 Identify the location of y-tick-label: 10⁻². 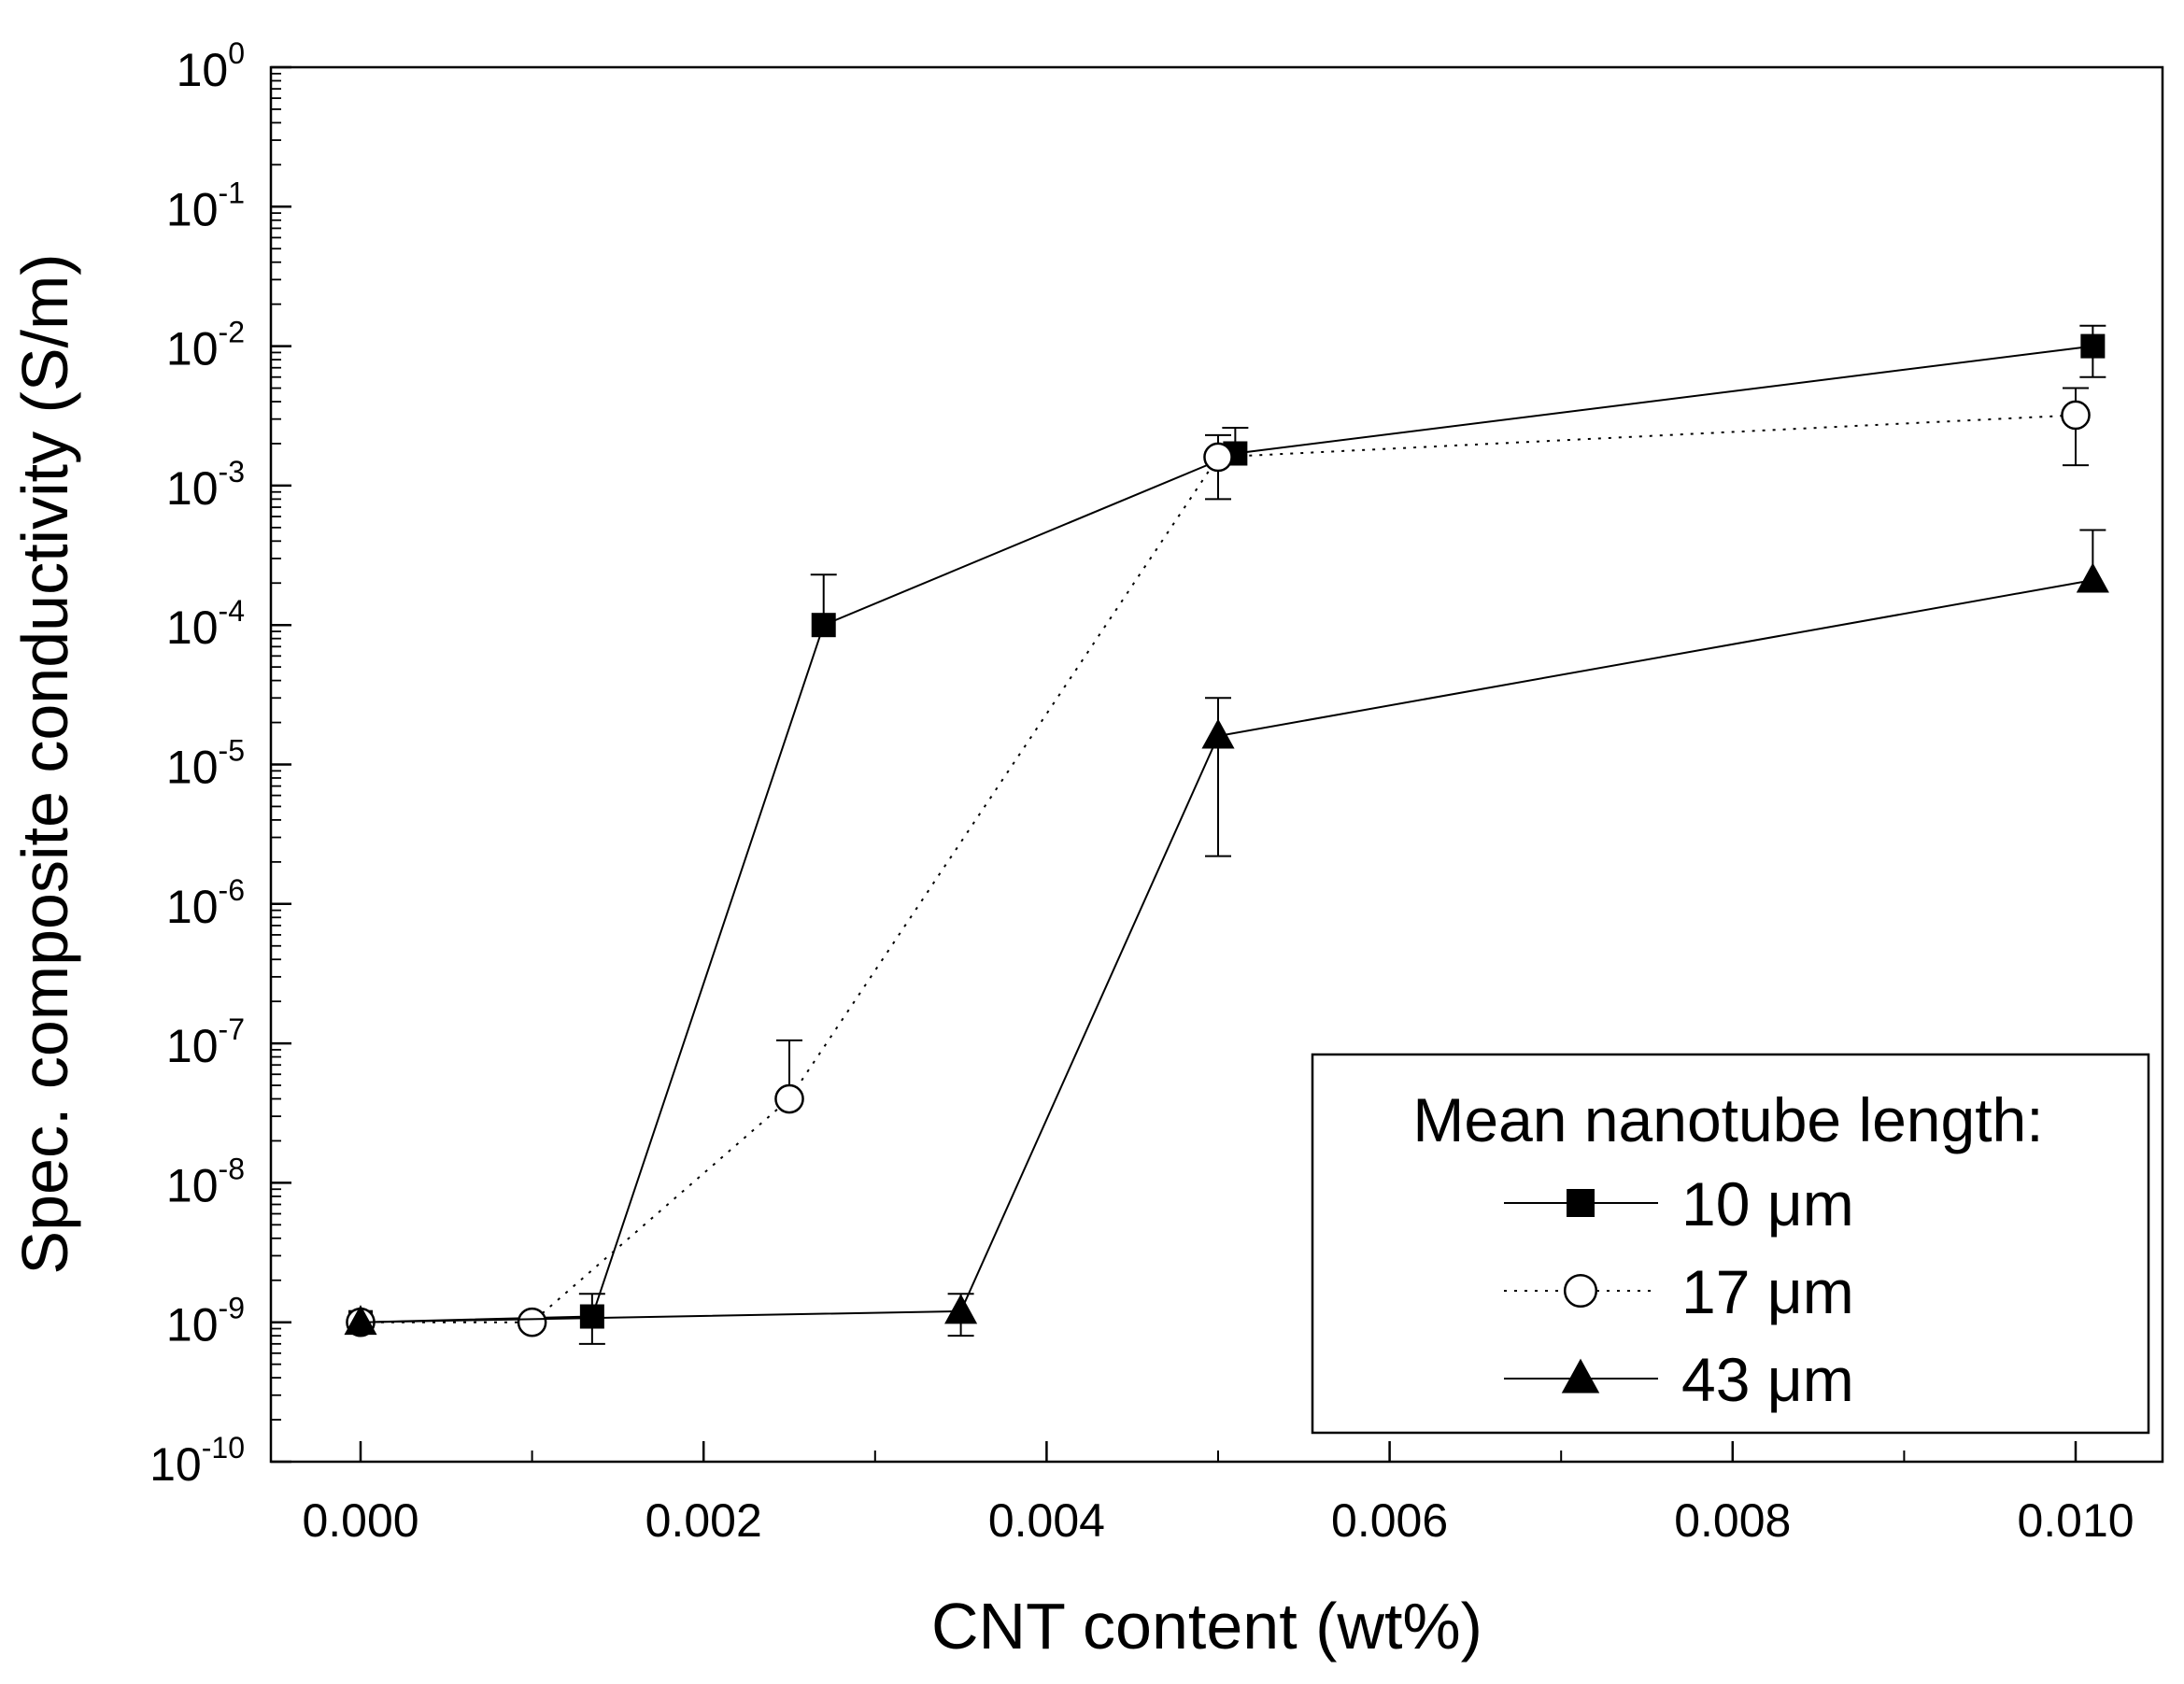
(205, 345).